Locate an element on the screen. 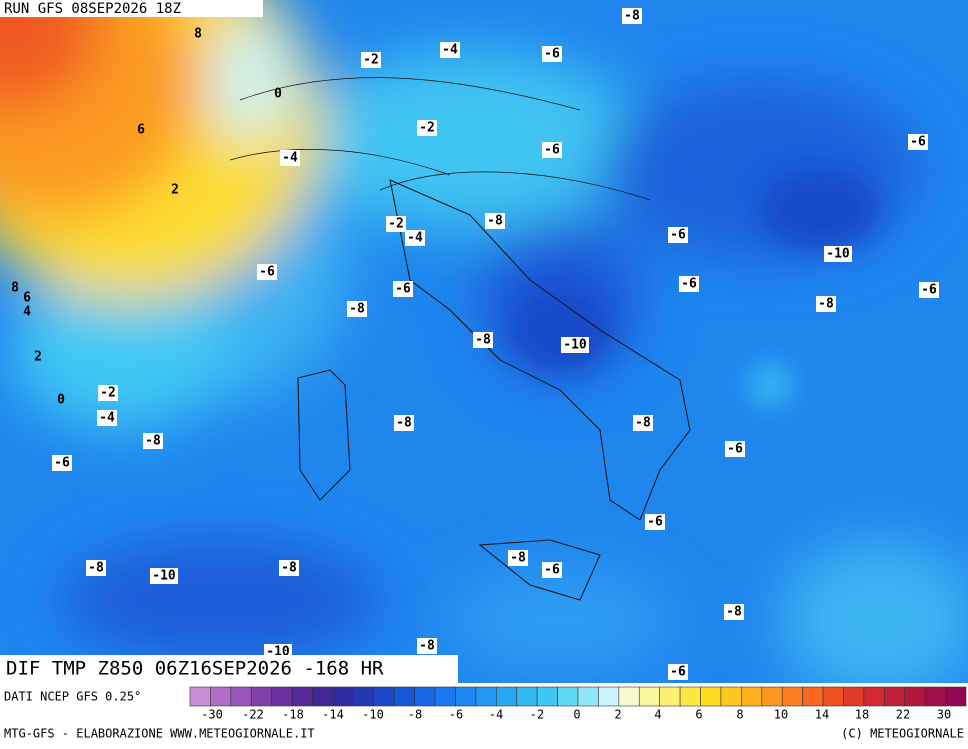 This screenshot has height=749, width=968. contour-label: 2 is located at coordinates (38, 357).